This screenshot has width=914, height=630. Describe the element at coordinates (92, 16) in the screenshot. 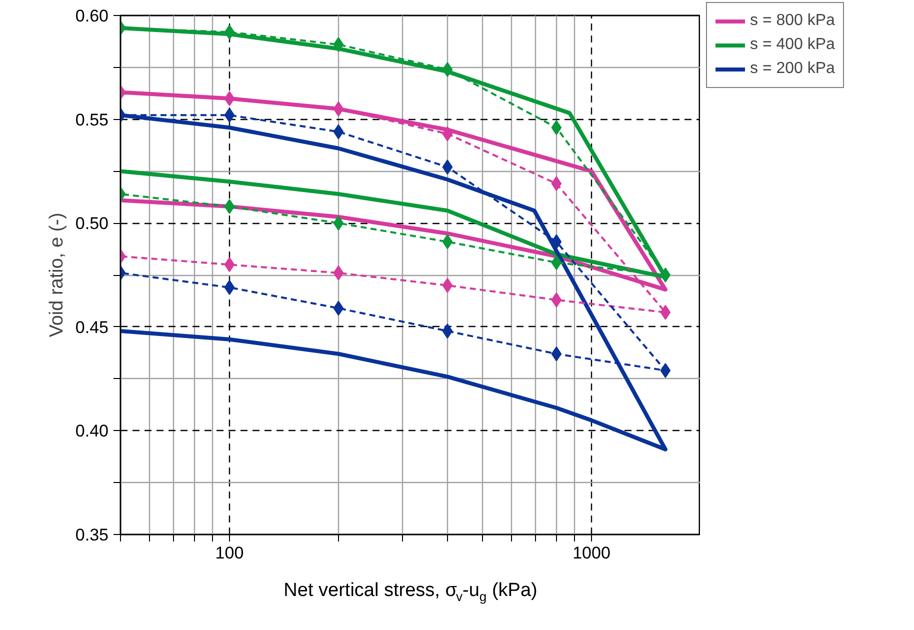

I see `y-tick-label: 0.60` at that location.